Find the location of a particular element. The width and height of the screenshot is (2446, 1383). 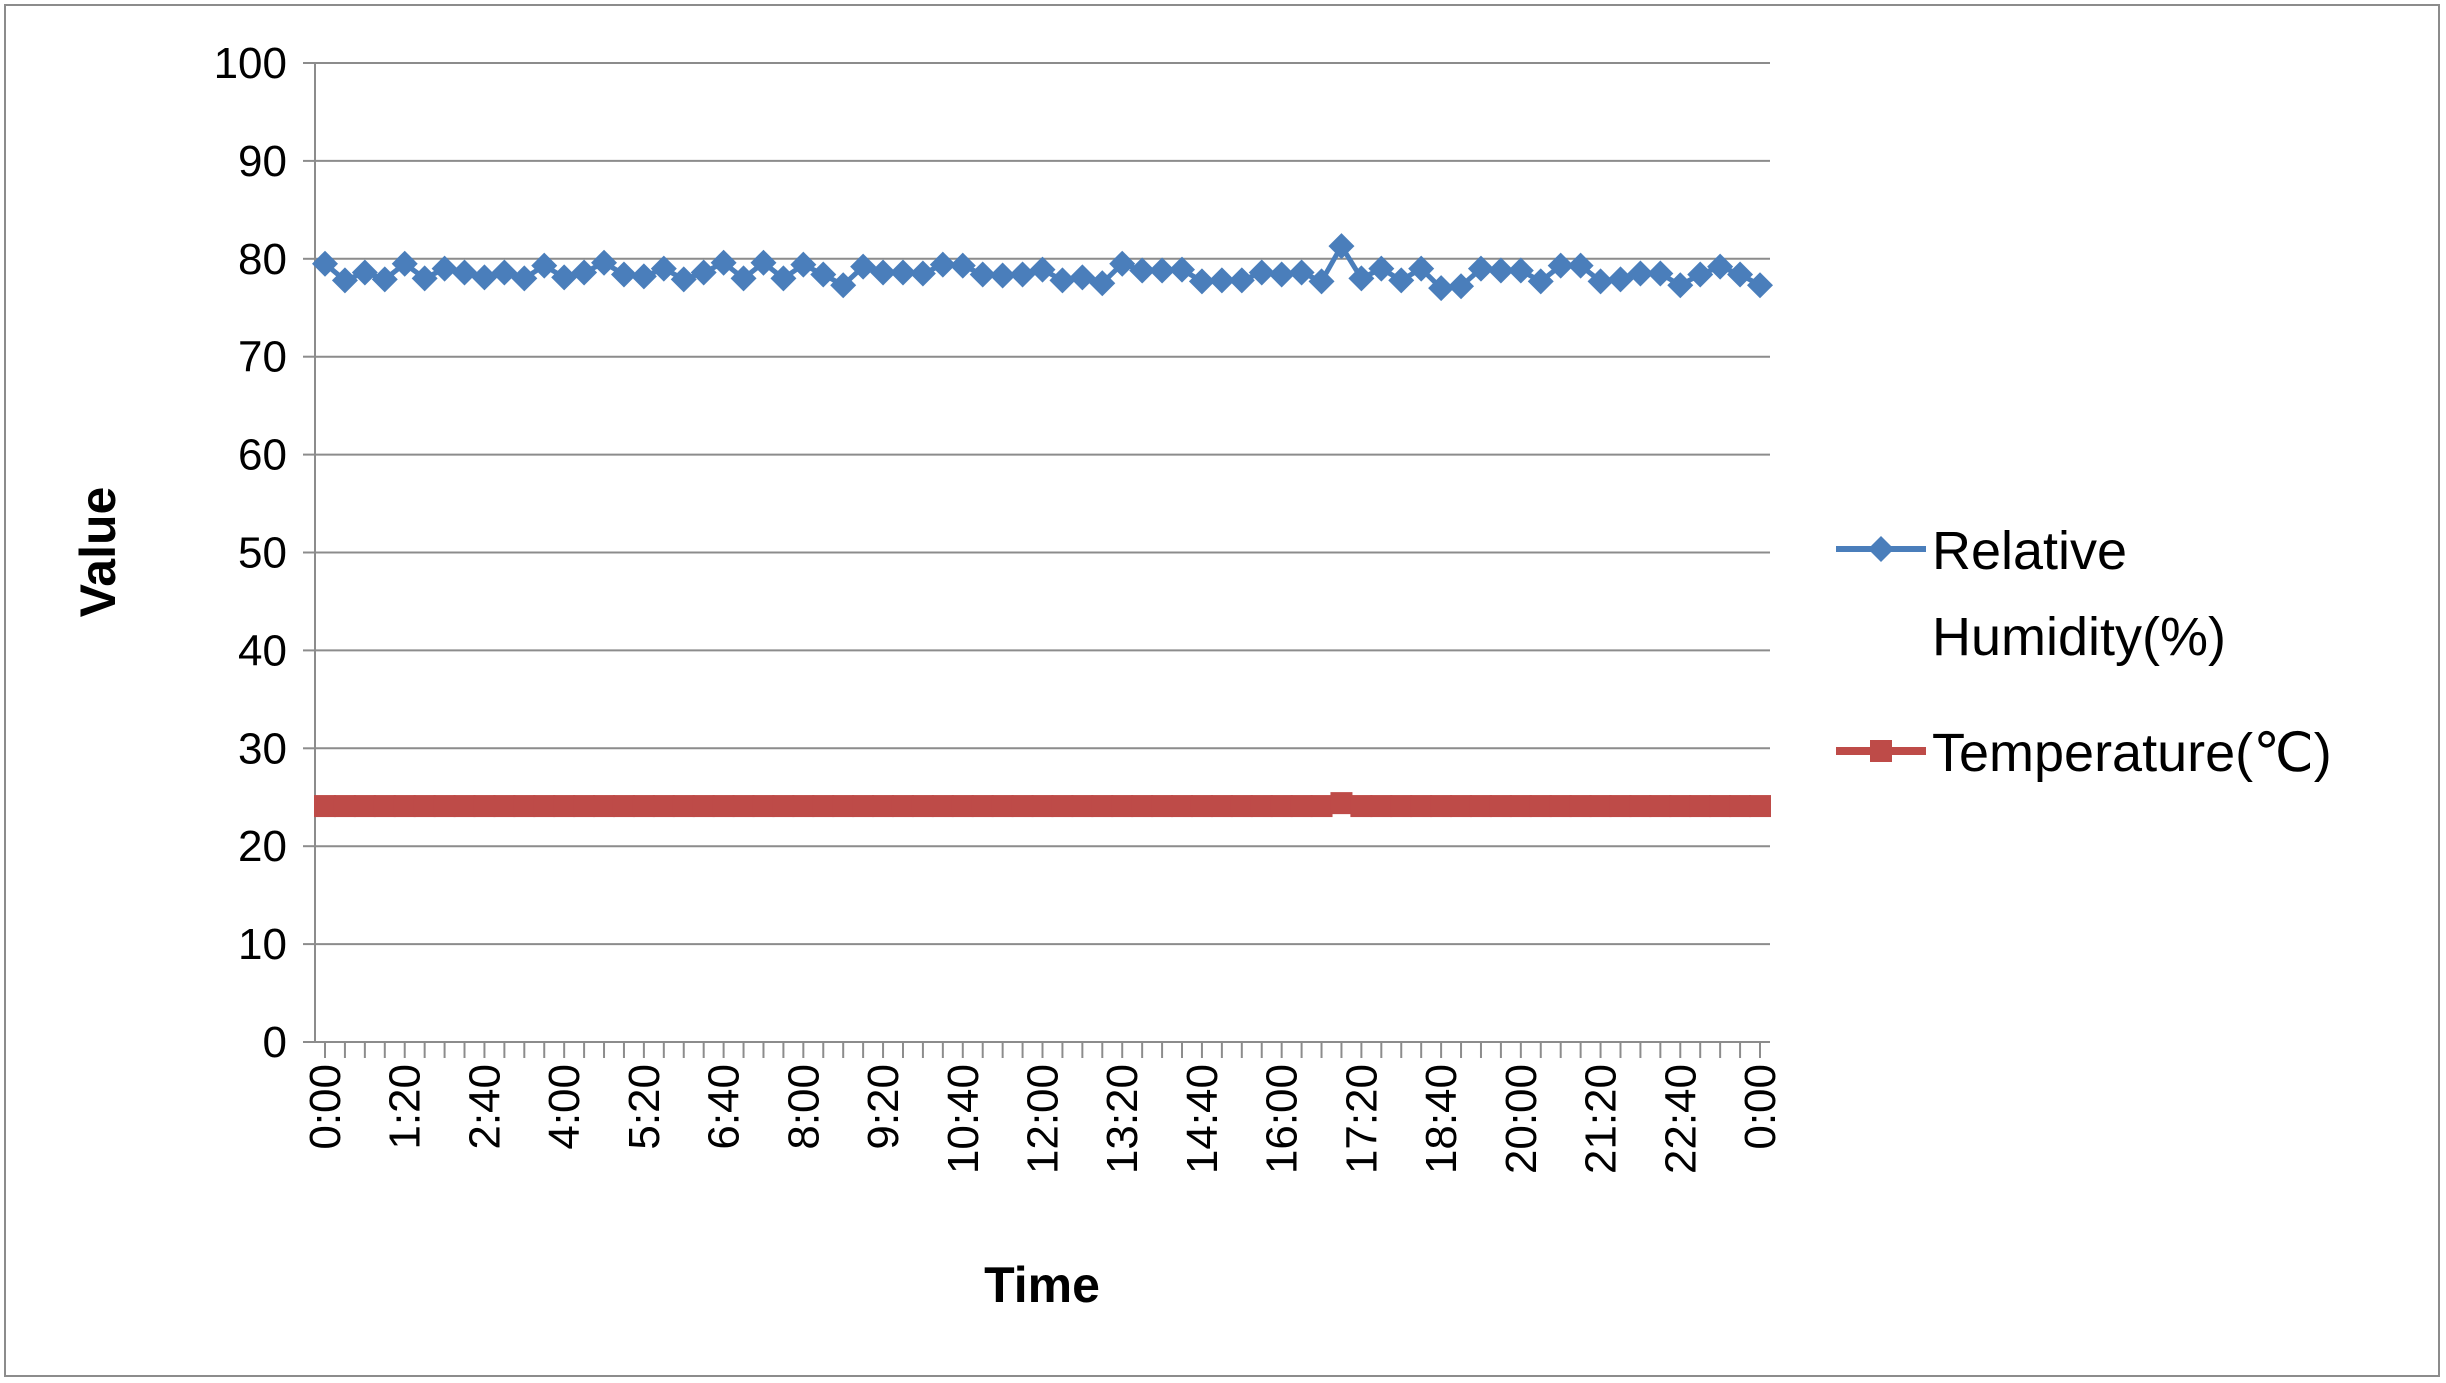

x-tick-label: 5:20 is located at coordinates (644, 1107).